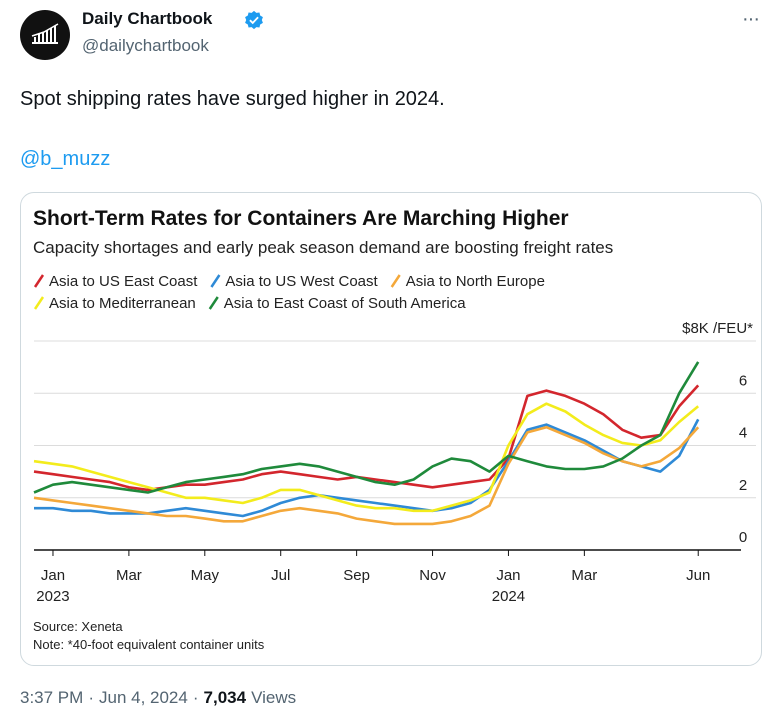  What do you see at coordinates (52, 596) in the screenshot?
I see `x-year-label: 2023` at bounding box center [52, 596].